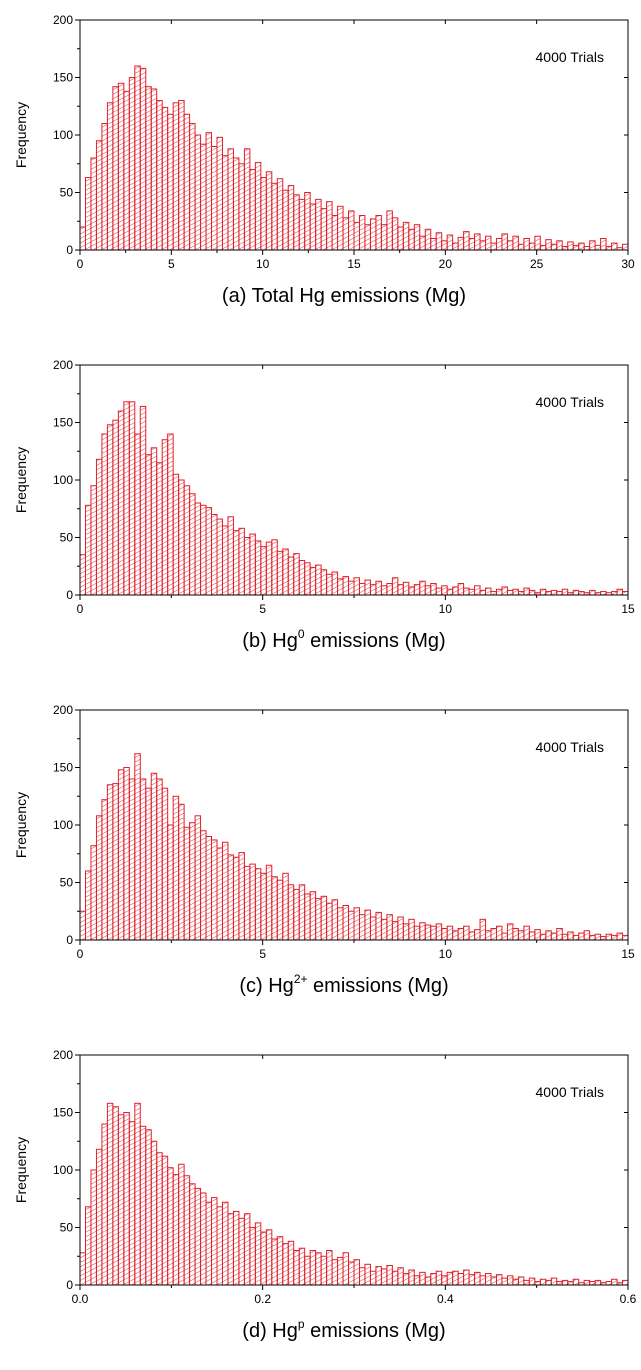 This screenshot has height=1370, width=641. I want to click on bars, so click(354, 498).